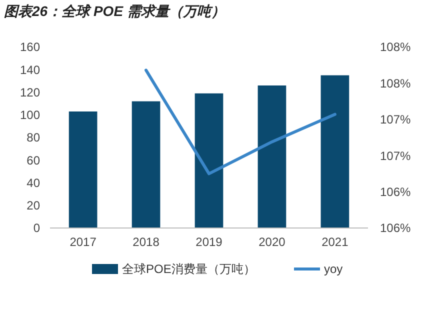  Describe the element at coordinates (30, 47) in the screenshot. I see `y-tick-label: 160` at that location.